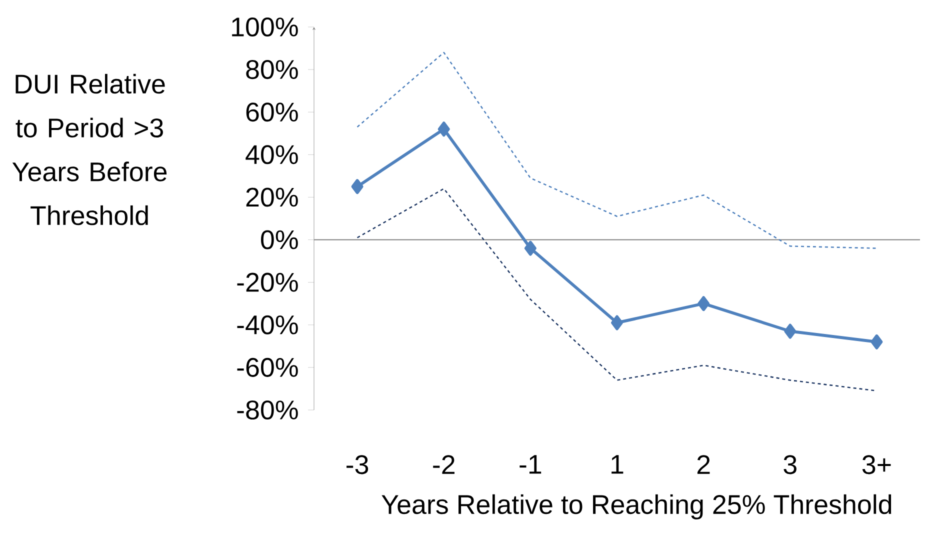  Describe the element at coordinates (89, 150) in the screenshot. I see `y-axis-title: DUI Relative to Period >3 Years Before Threshold` at that location.